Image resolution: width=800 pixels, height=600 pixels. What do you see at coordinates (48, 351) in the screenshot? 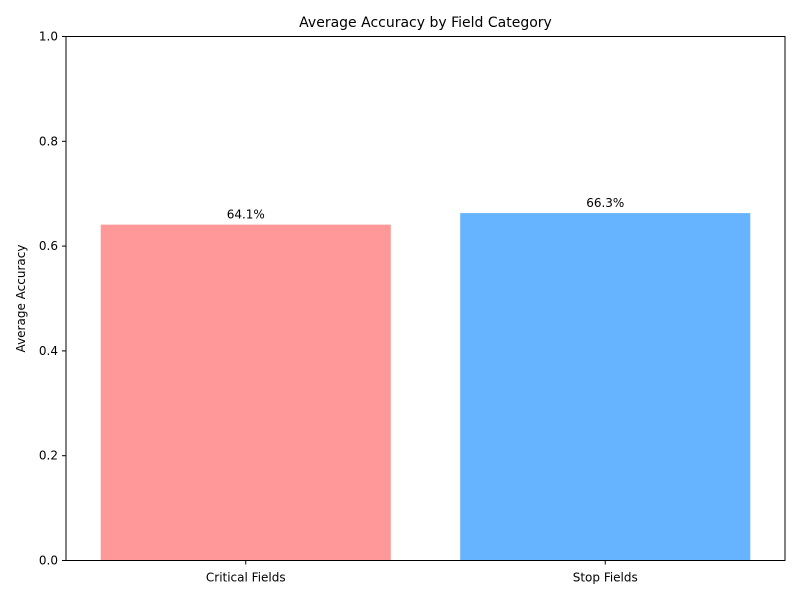
I see `y-tick-label: 0.4` at bounding box center [48, 351].